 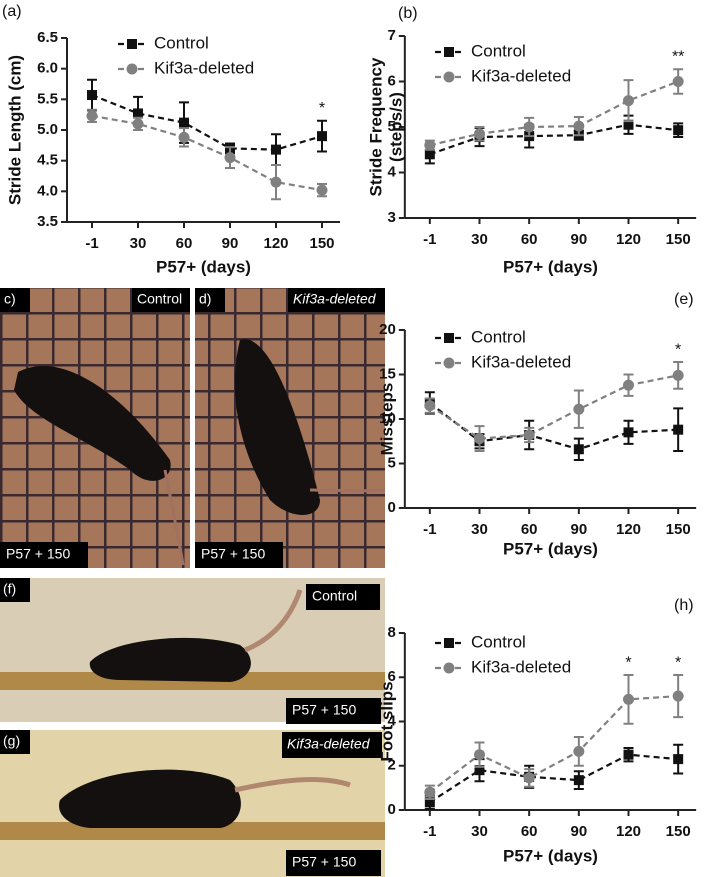 What do you see at coordinates (386, 721) in the screenshot?
I see `y-axis-label: Foot slips` at bounding box center [386, 721].